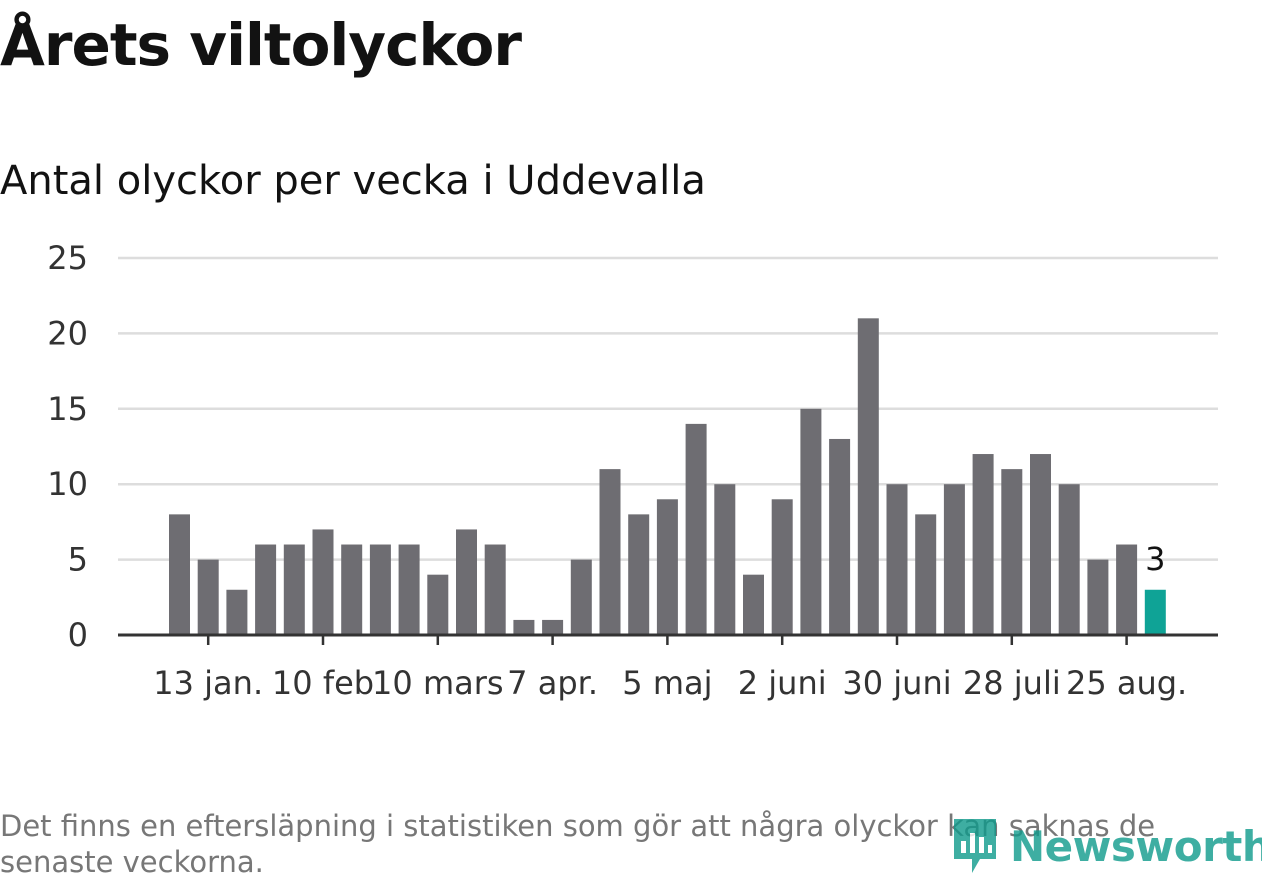 The height and width of the screenshot is (880, 1262). I want to click on x-tick-label: 2 juni, so click(782, 683).